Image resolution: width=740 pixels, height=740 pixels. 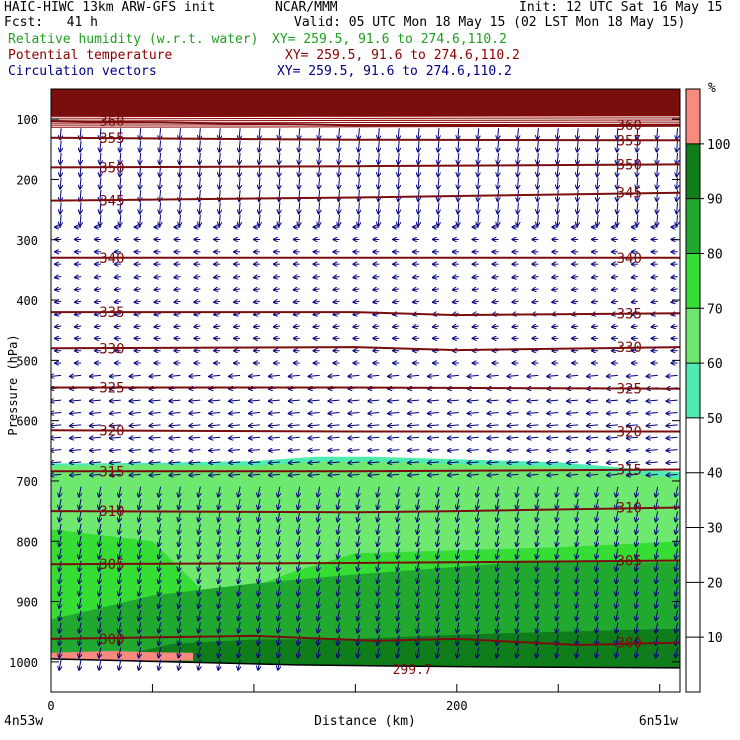 What do you see at coordinates (629, 470) in the screenshot?
I see `theta-contour-label: 315` at bounding box center [629, 470].